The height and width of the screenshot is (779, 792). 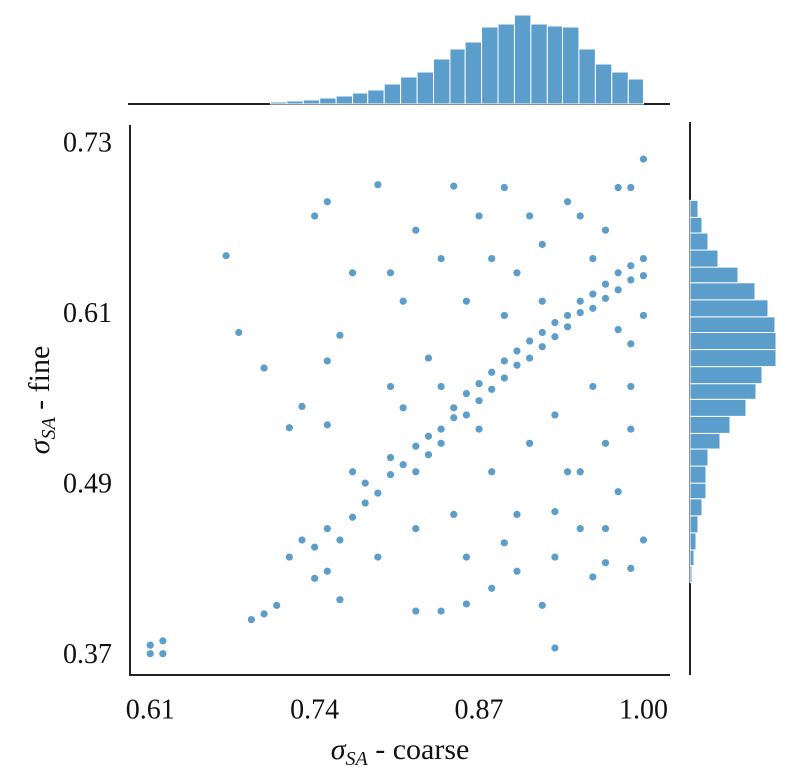 I want to click on y-tick-label: 0.61, so click(x=87, y=313).